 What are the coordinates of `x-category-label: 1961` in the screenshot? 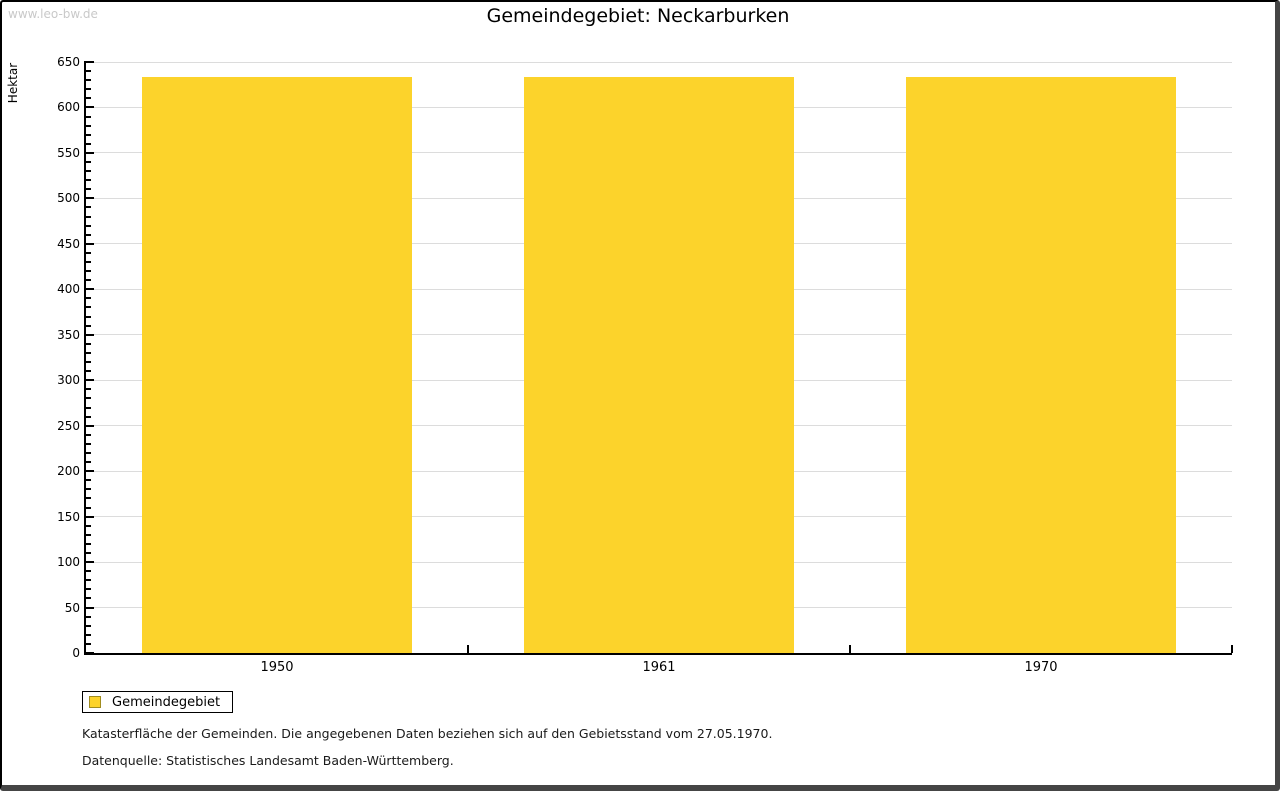 It's located at (659, 667).